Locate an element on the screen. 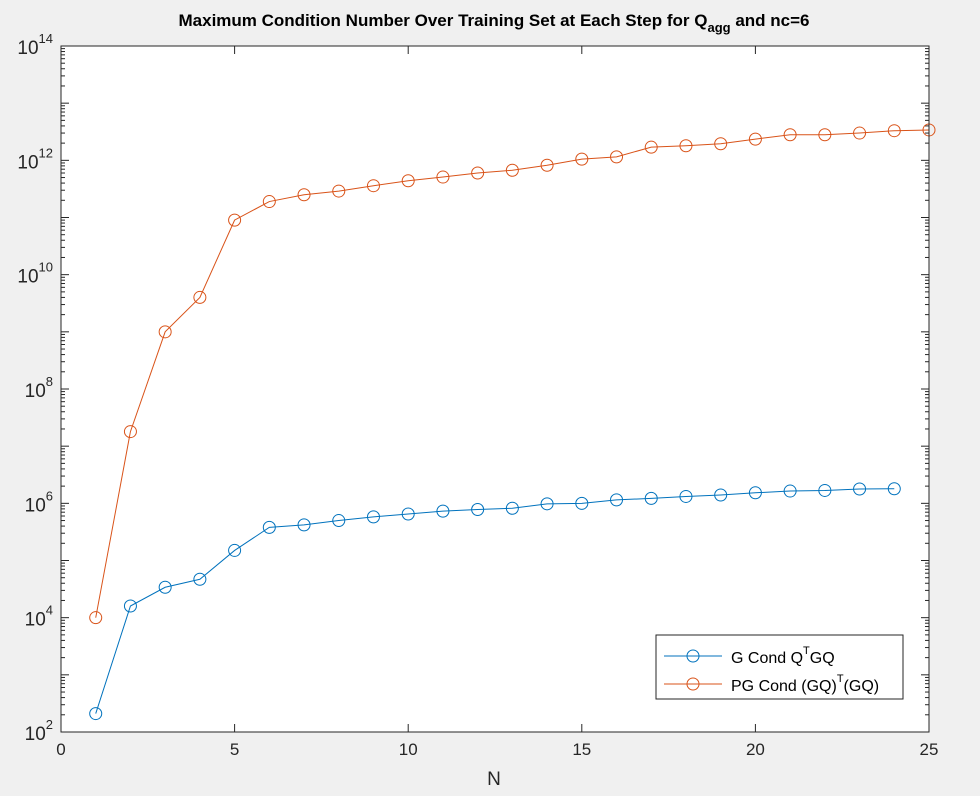 The width and height of the screenshot is (980, 796). y-tick-label: 10⁴ is located at coordinates (39, 617).